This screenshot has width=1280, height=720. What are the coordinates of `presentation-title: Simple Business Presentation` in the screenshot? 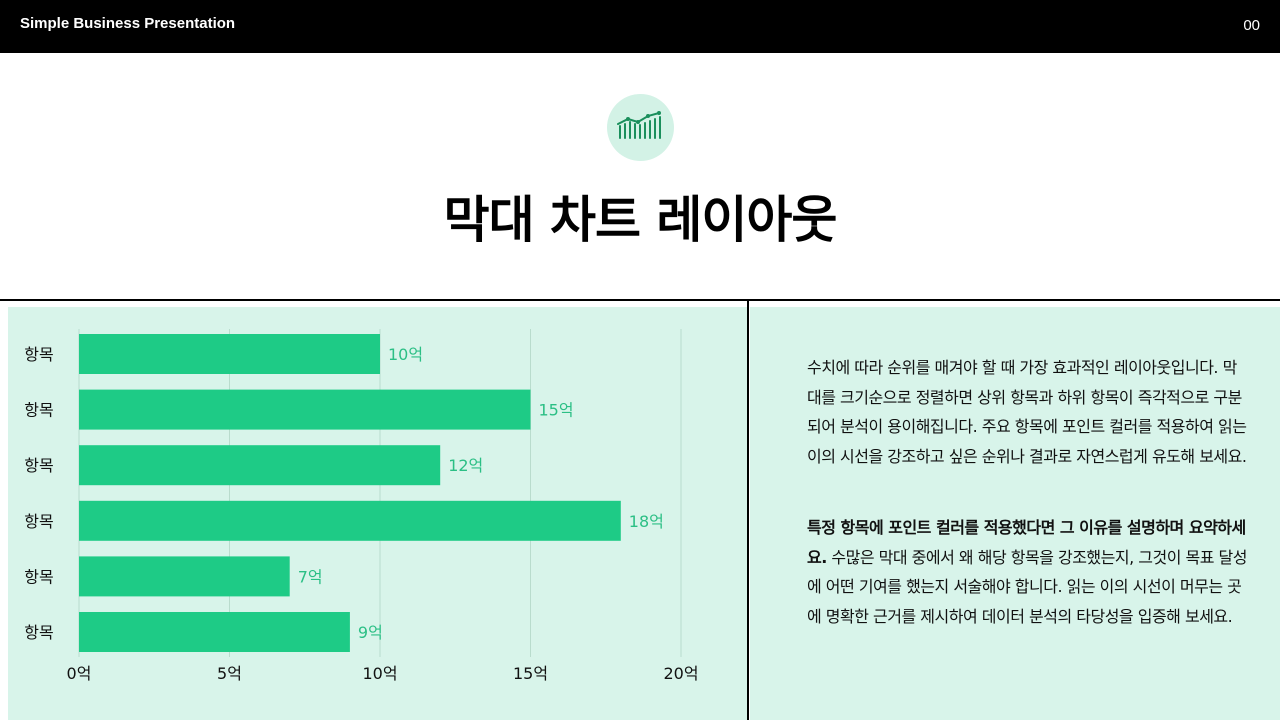 It's located at (128, 23).